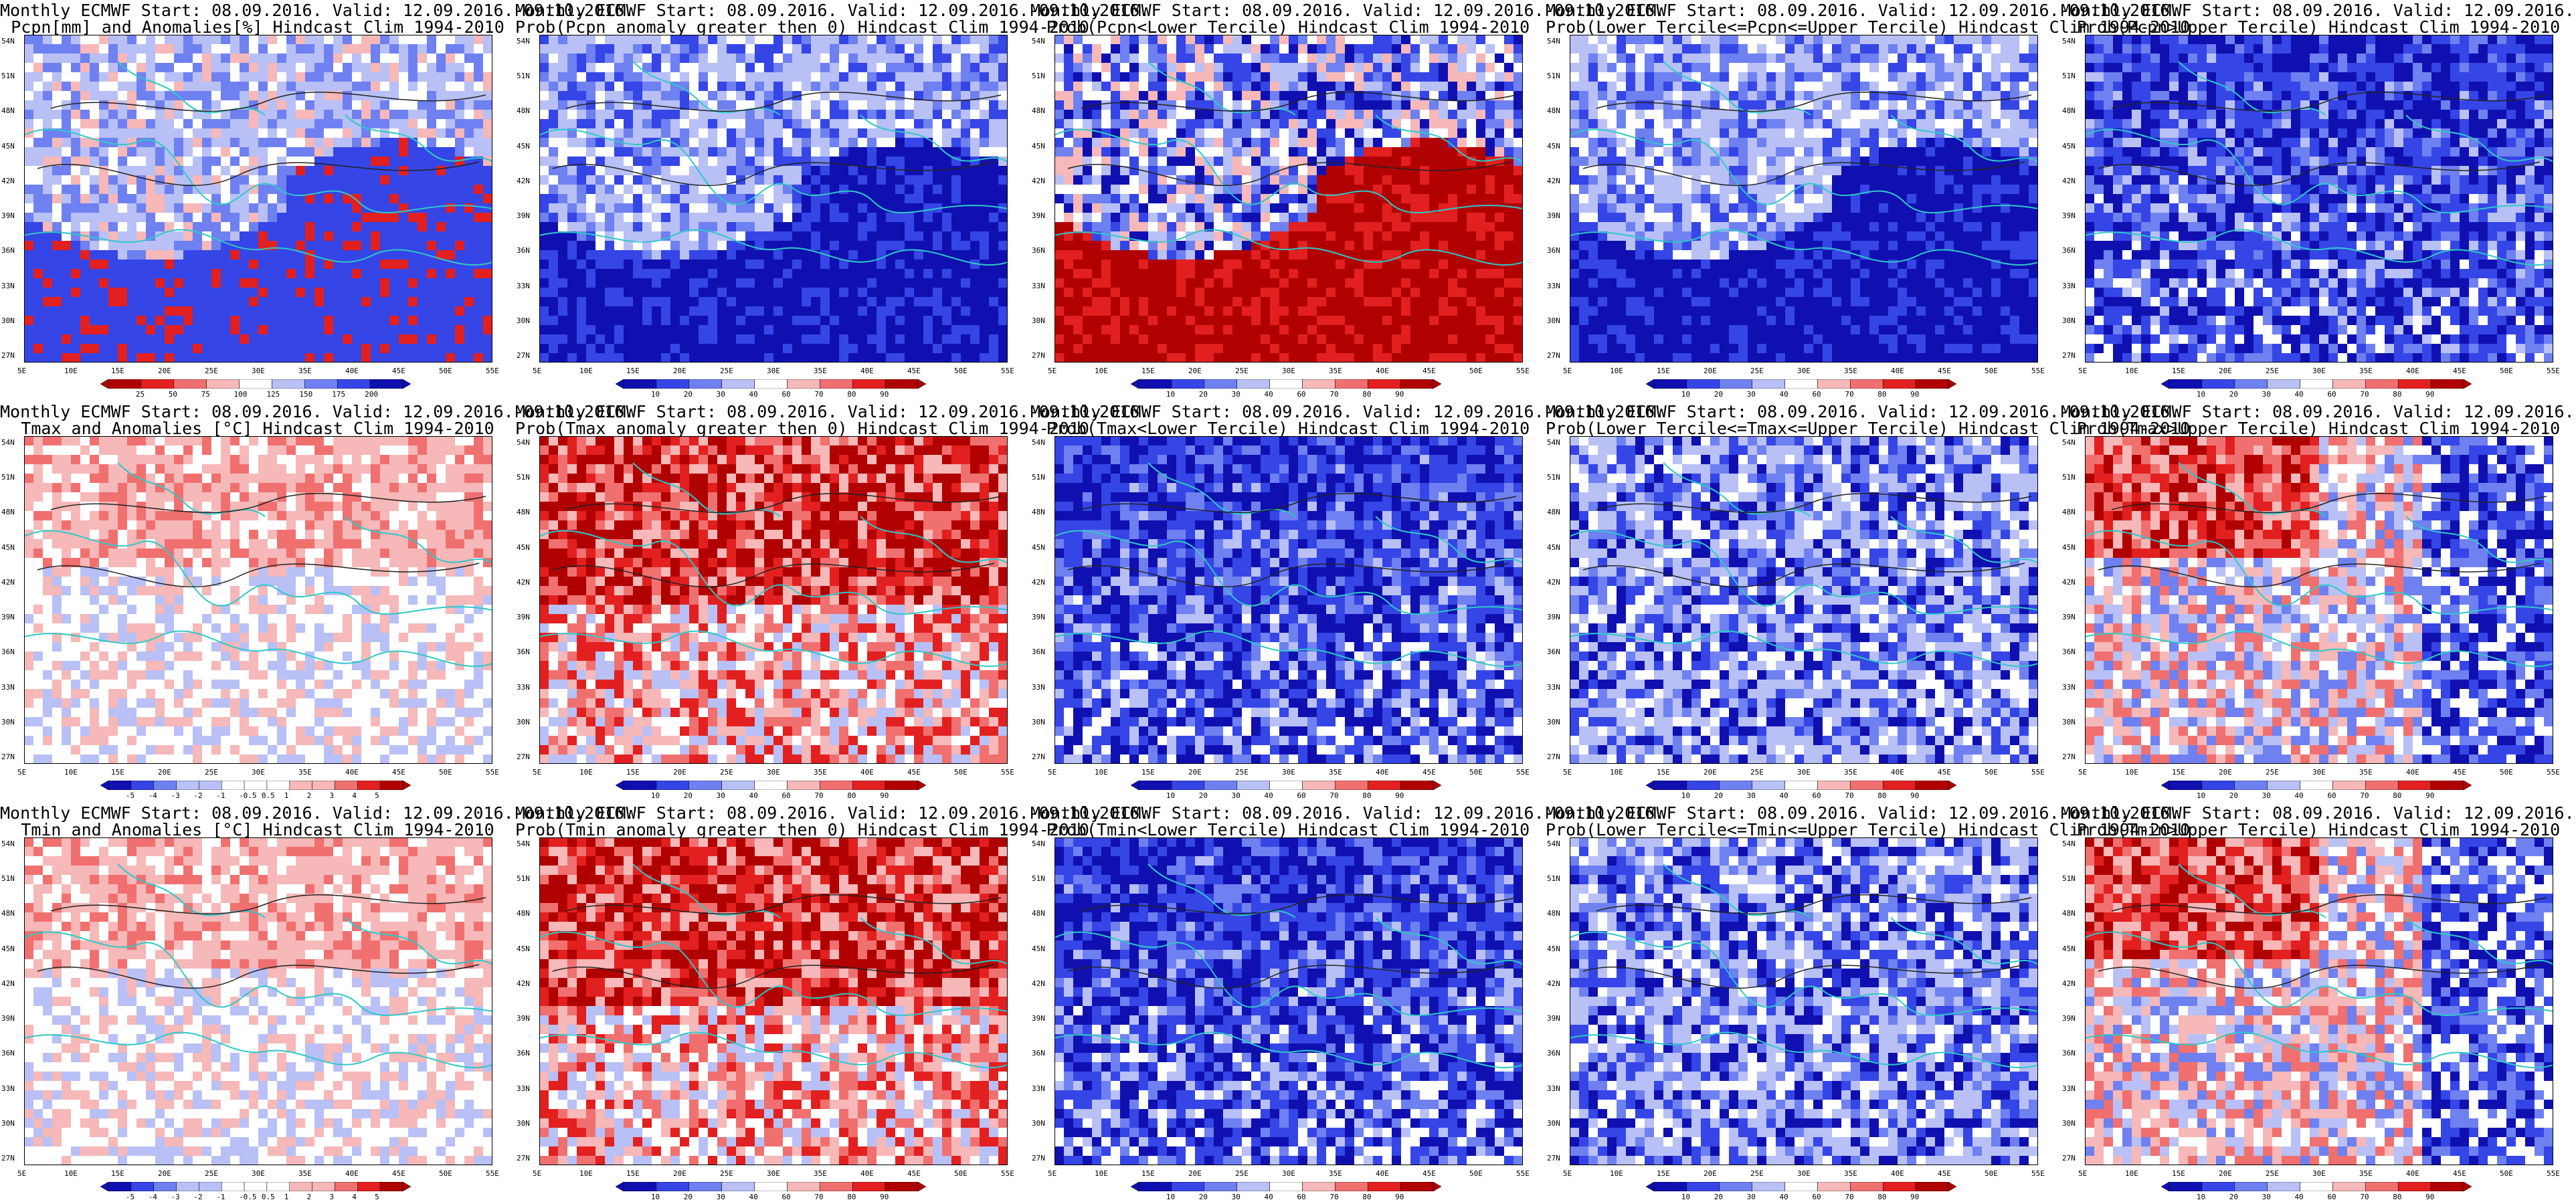 This screenshot has width=2576, height=1204. Describe the element at coordinates (523, 320) in the screenshot. I see `lat-tick-label: 30N` at that location.